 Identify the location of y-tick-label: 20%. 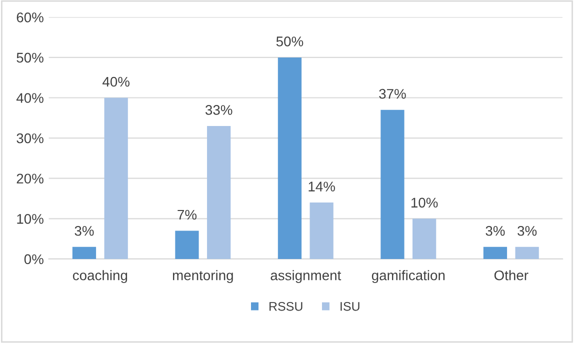
(30, 179).